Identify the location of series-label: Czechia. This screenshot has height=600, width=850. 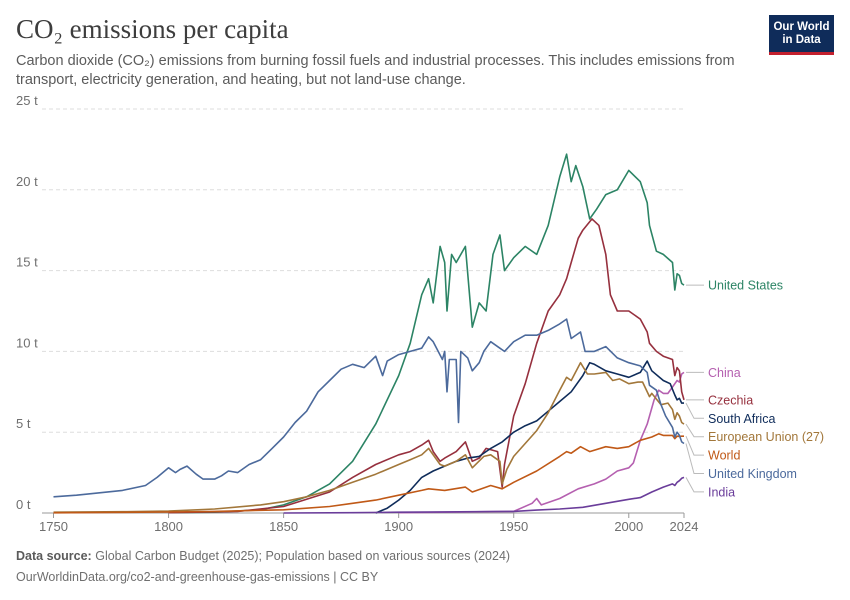
(730, 400).